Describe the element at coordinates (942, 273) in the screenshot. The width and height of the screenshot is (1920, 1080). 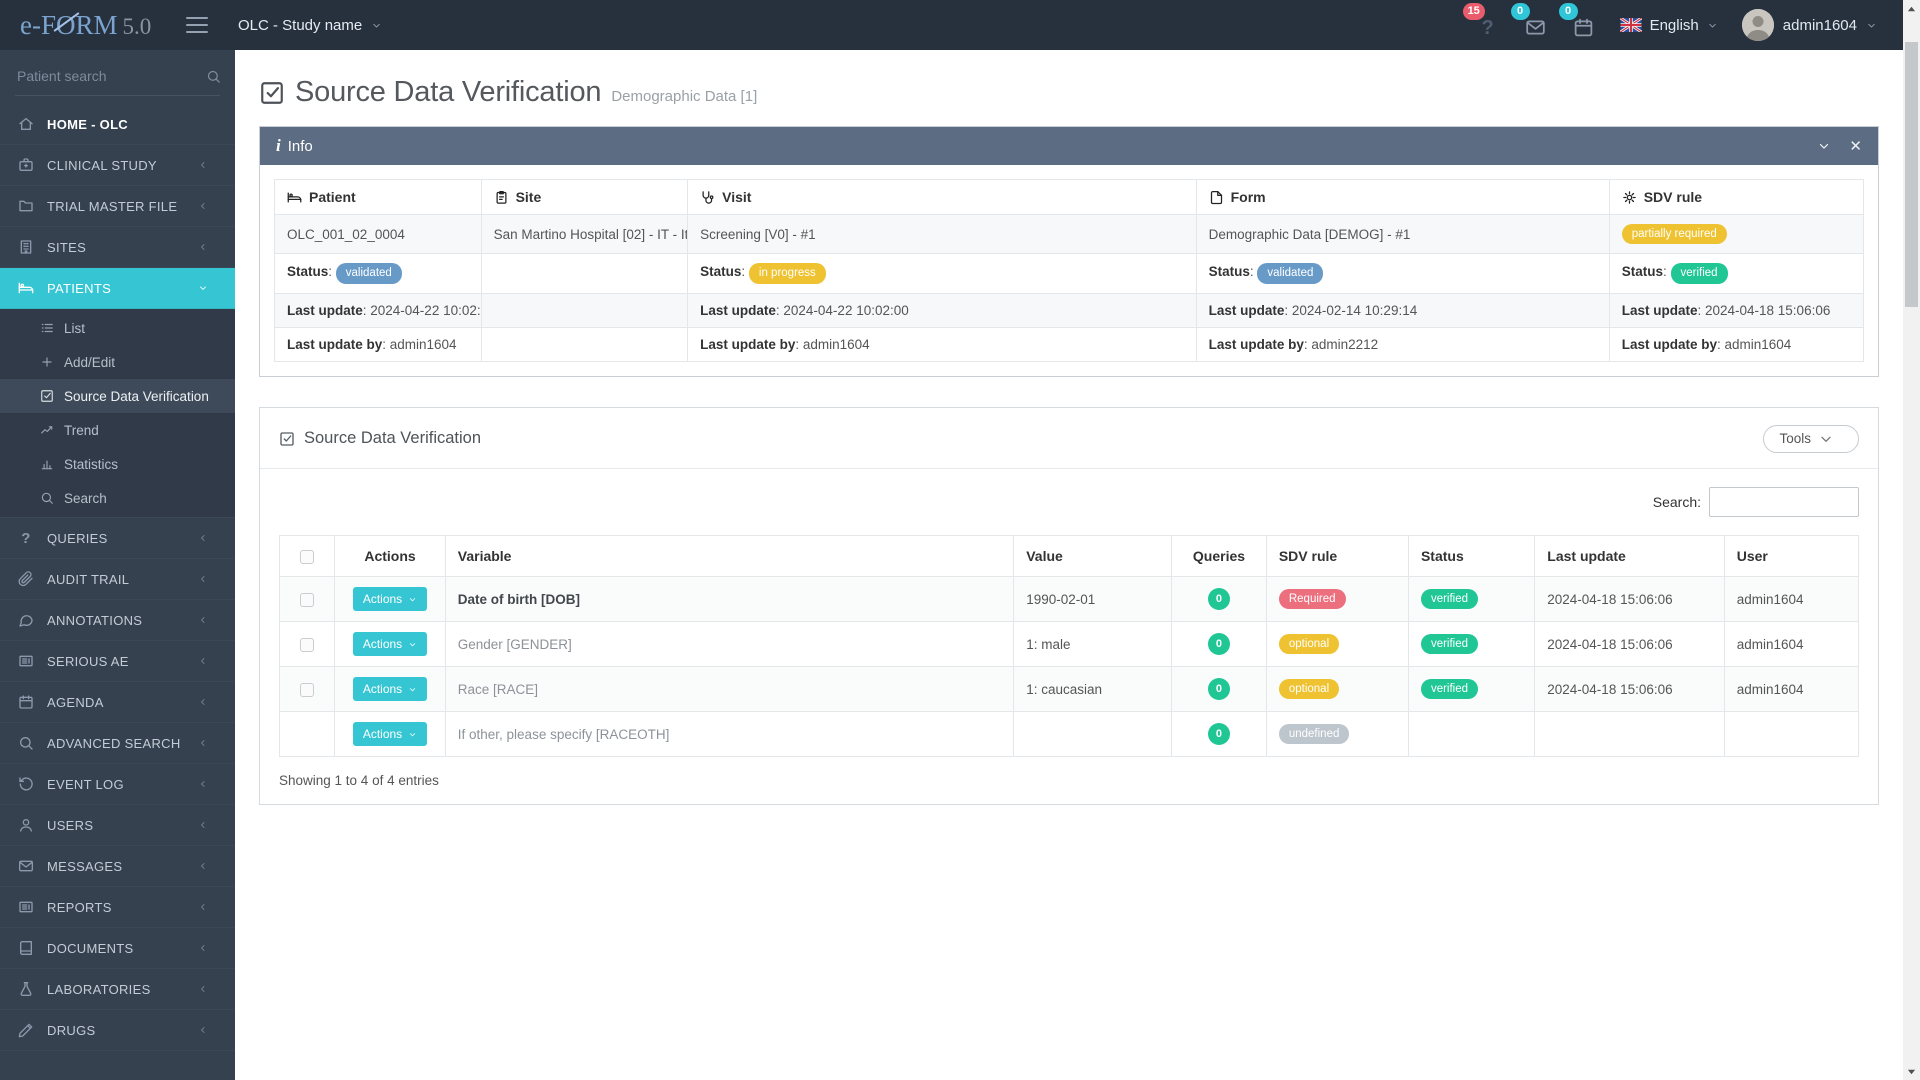
I see `info-cell: Status: in progress` at that location.